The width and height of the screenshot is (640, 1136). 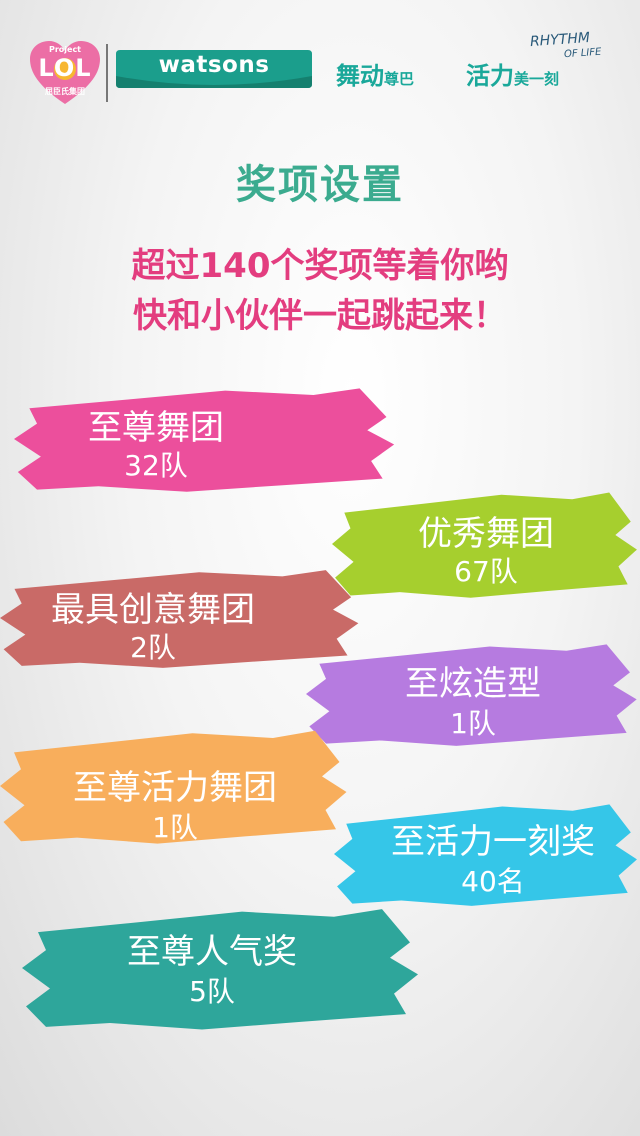 I want to click on heart-icon, so click(x=65, y=72).